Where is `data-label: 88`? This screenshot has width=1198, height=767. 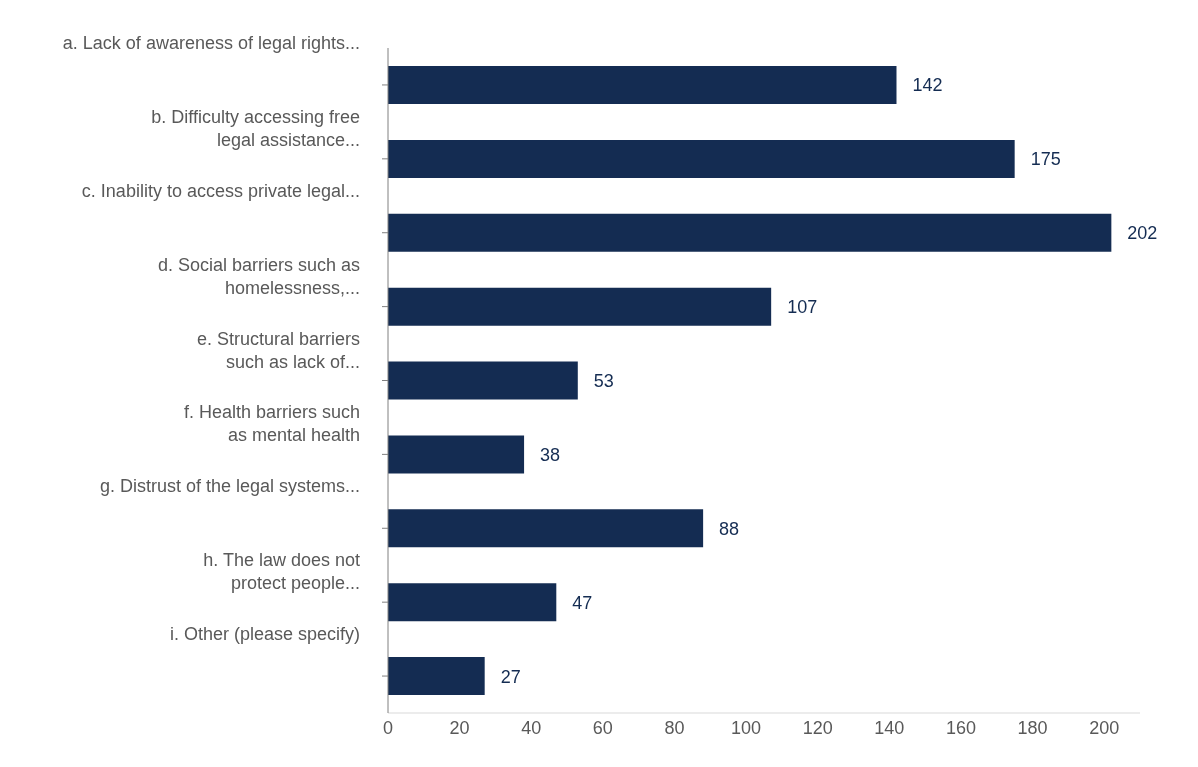
data-label: 88 is located at coordinates (729, 528).